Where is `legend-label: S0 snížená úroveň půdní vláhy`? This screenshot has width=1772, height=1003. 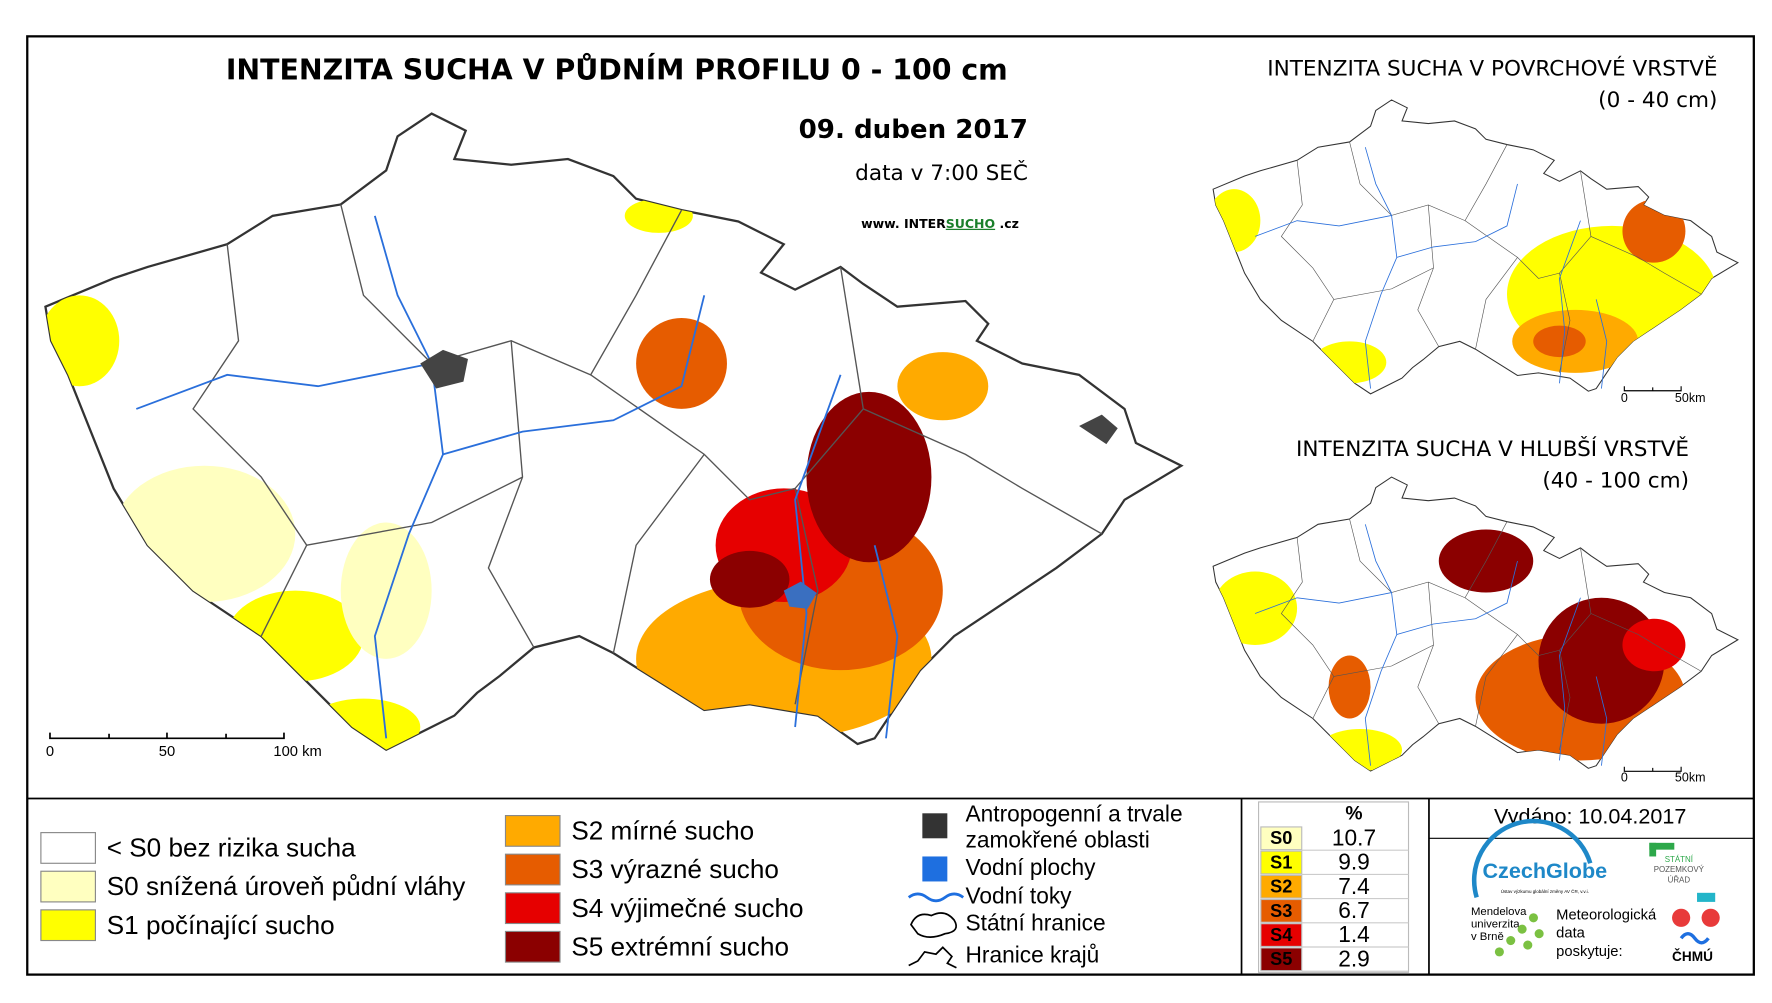
legend-label: S0 snížená úroveň půdní vláhy is located at coordinates (286, 886).